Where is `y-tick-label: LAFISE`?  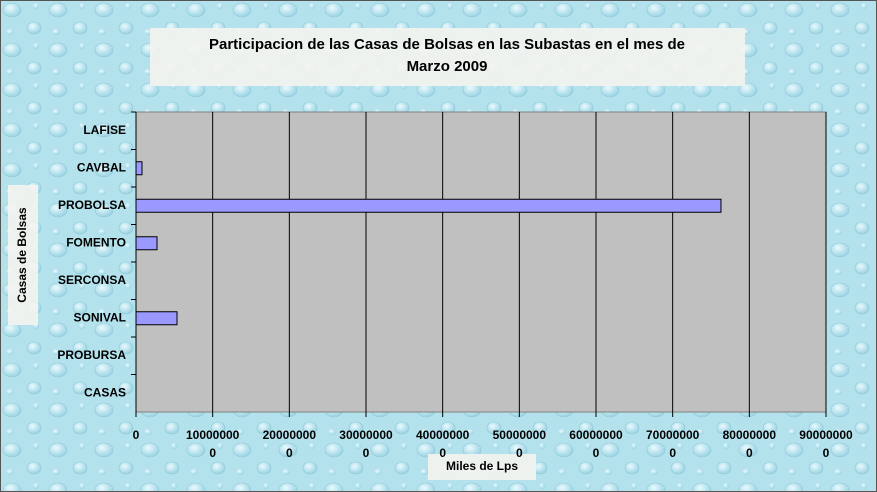 y-tick-label: LAFISE is located at coordinates (104, 130).